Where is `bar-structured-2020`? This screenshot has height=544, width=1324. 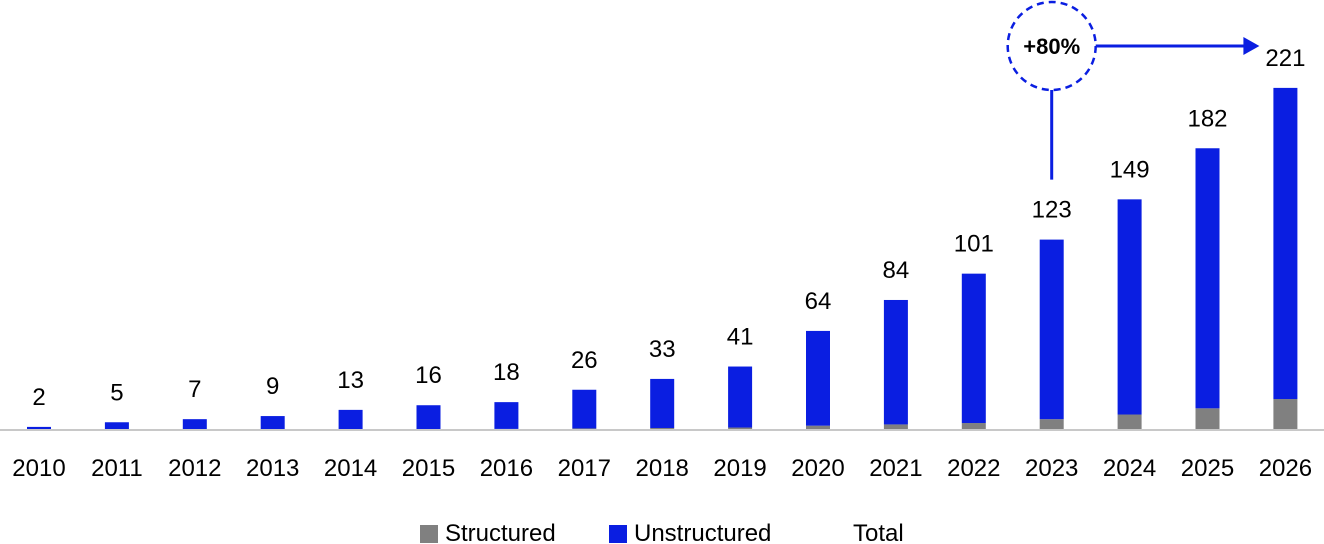
bar-structured-2020 is located at coordinates (818, 427).